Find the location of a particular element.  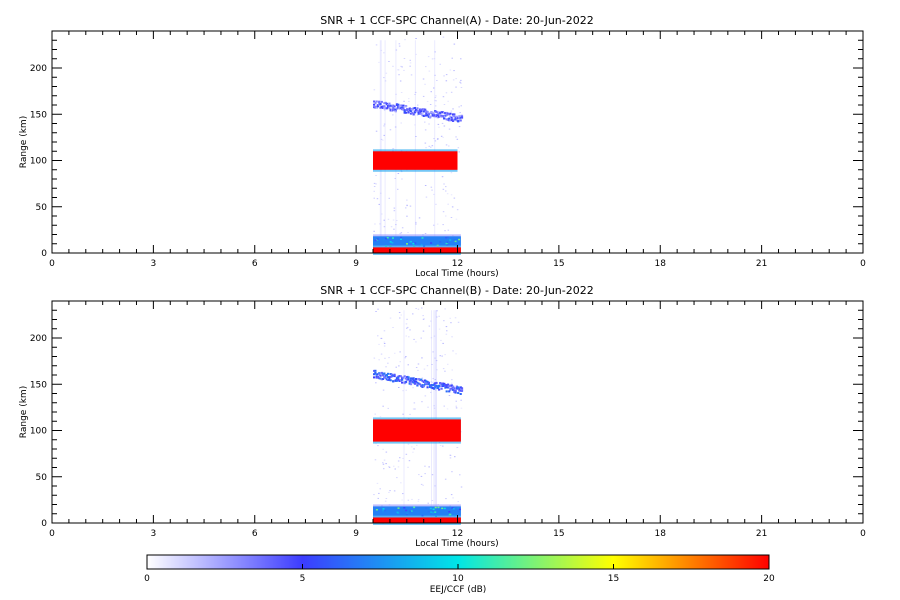

panel-a-near-field-band is located at coordinates (417, 241).